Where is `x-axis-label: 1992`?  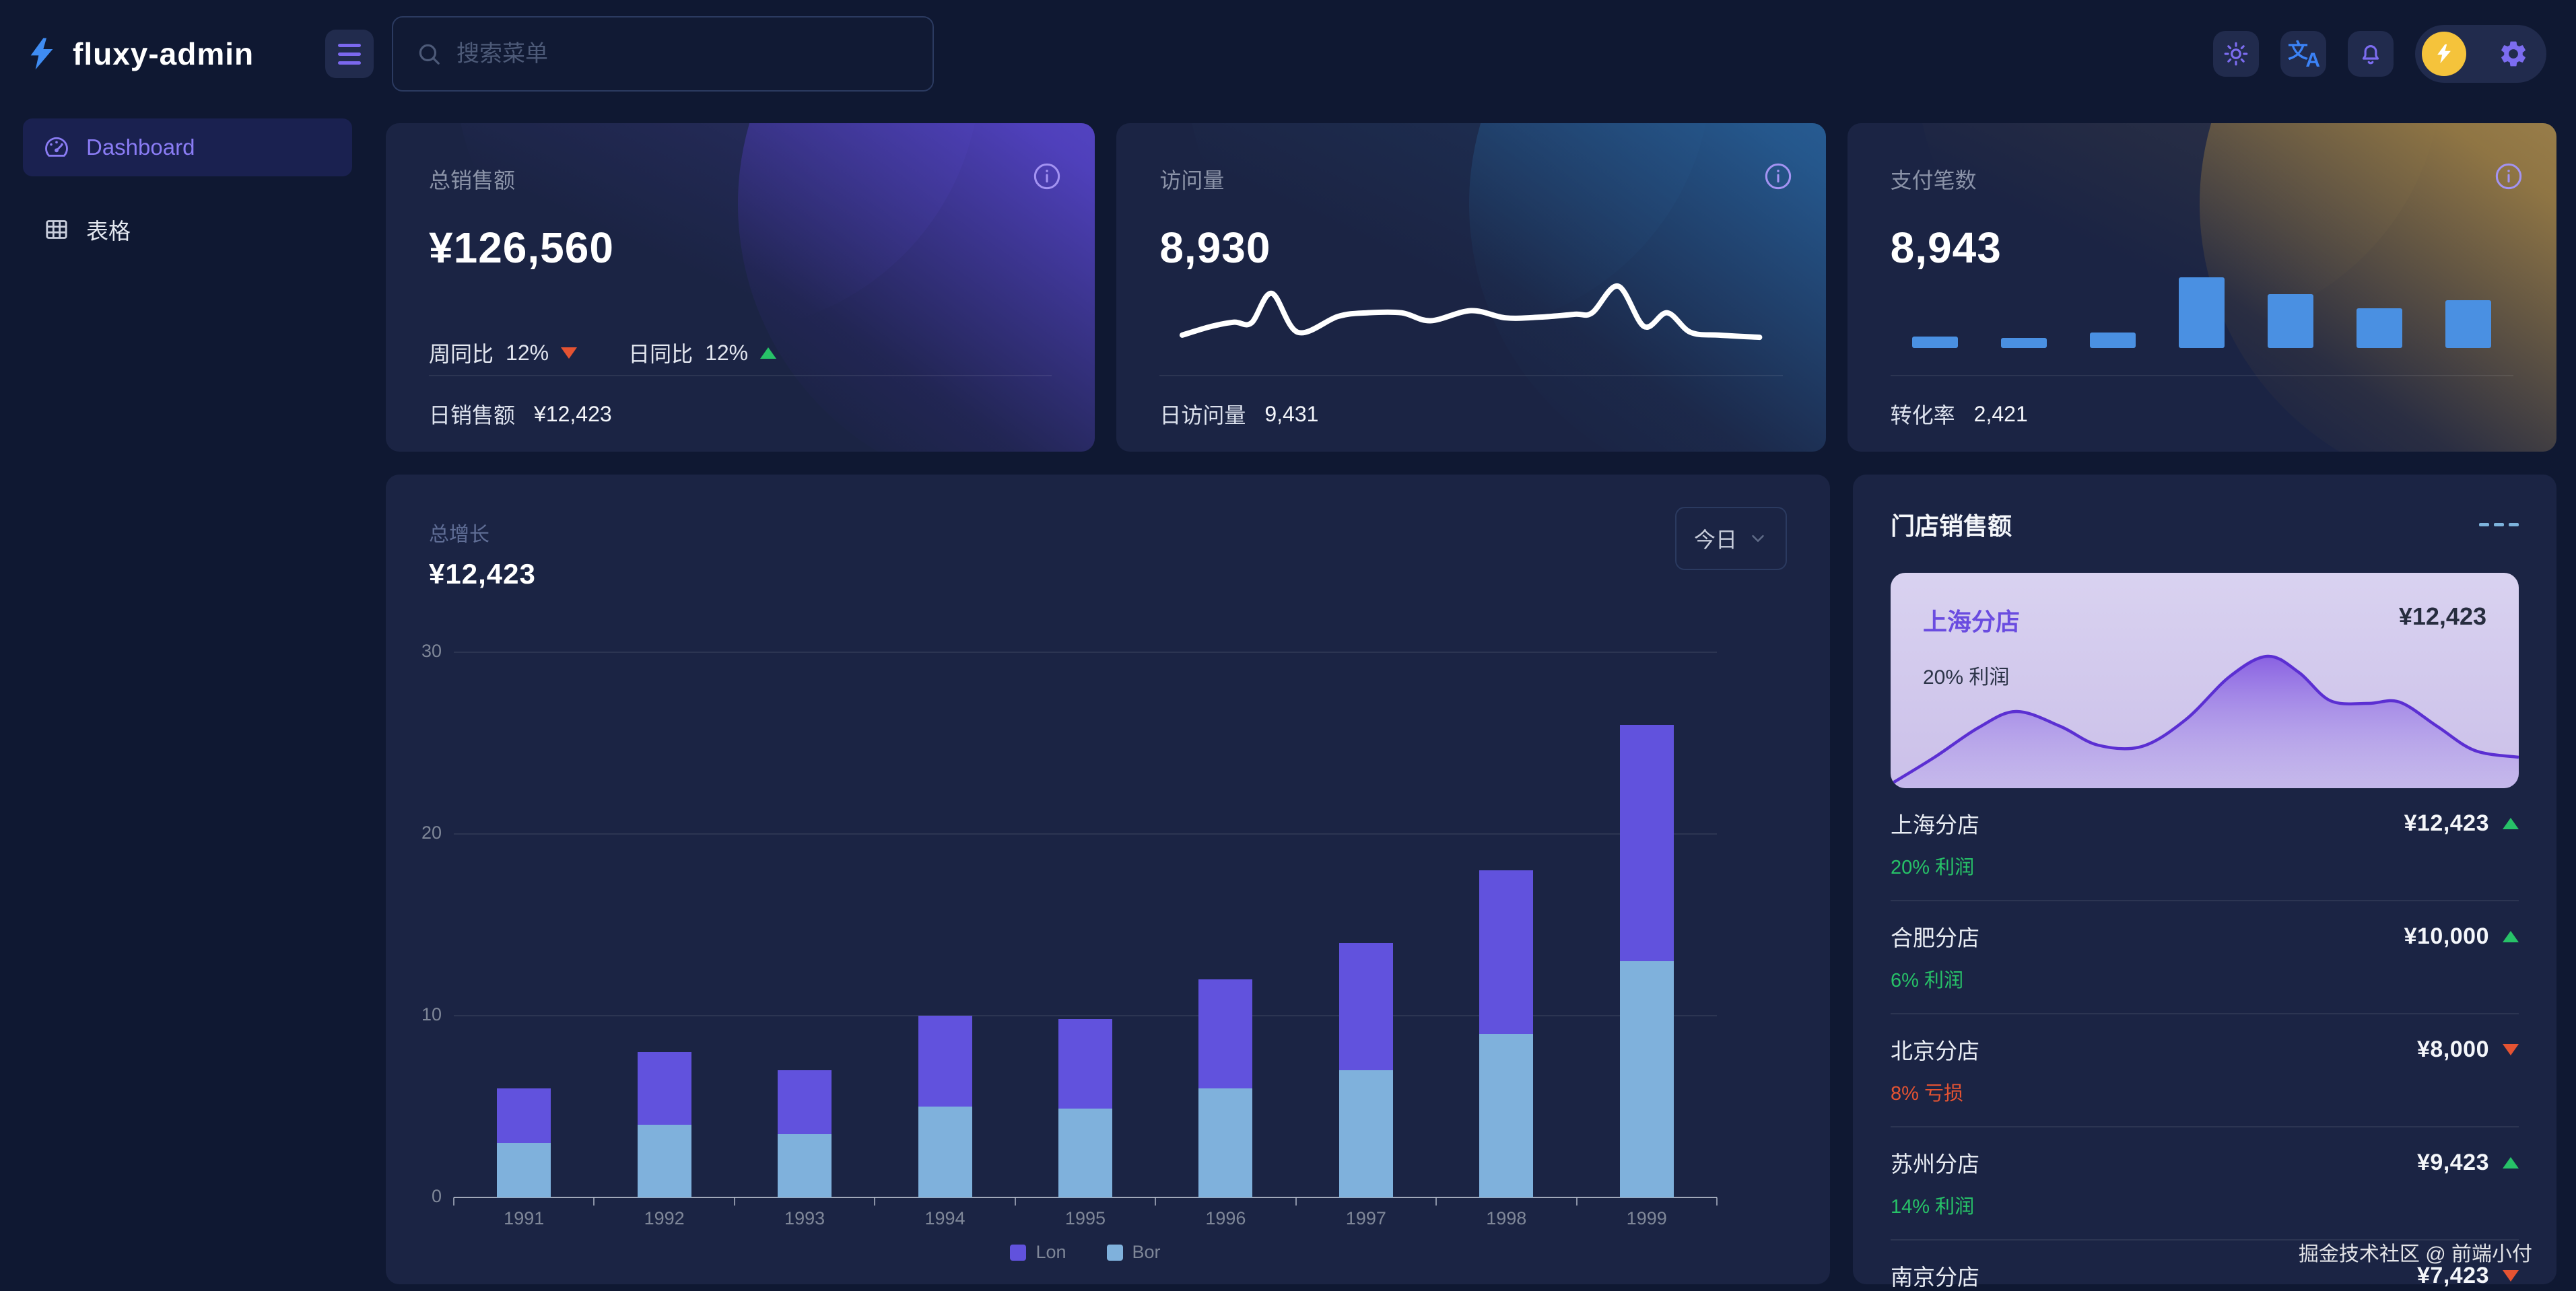 x-axis-label: 1992 is located at coordinates (664, 1218).